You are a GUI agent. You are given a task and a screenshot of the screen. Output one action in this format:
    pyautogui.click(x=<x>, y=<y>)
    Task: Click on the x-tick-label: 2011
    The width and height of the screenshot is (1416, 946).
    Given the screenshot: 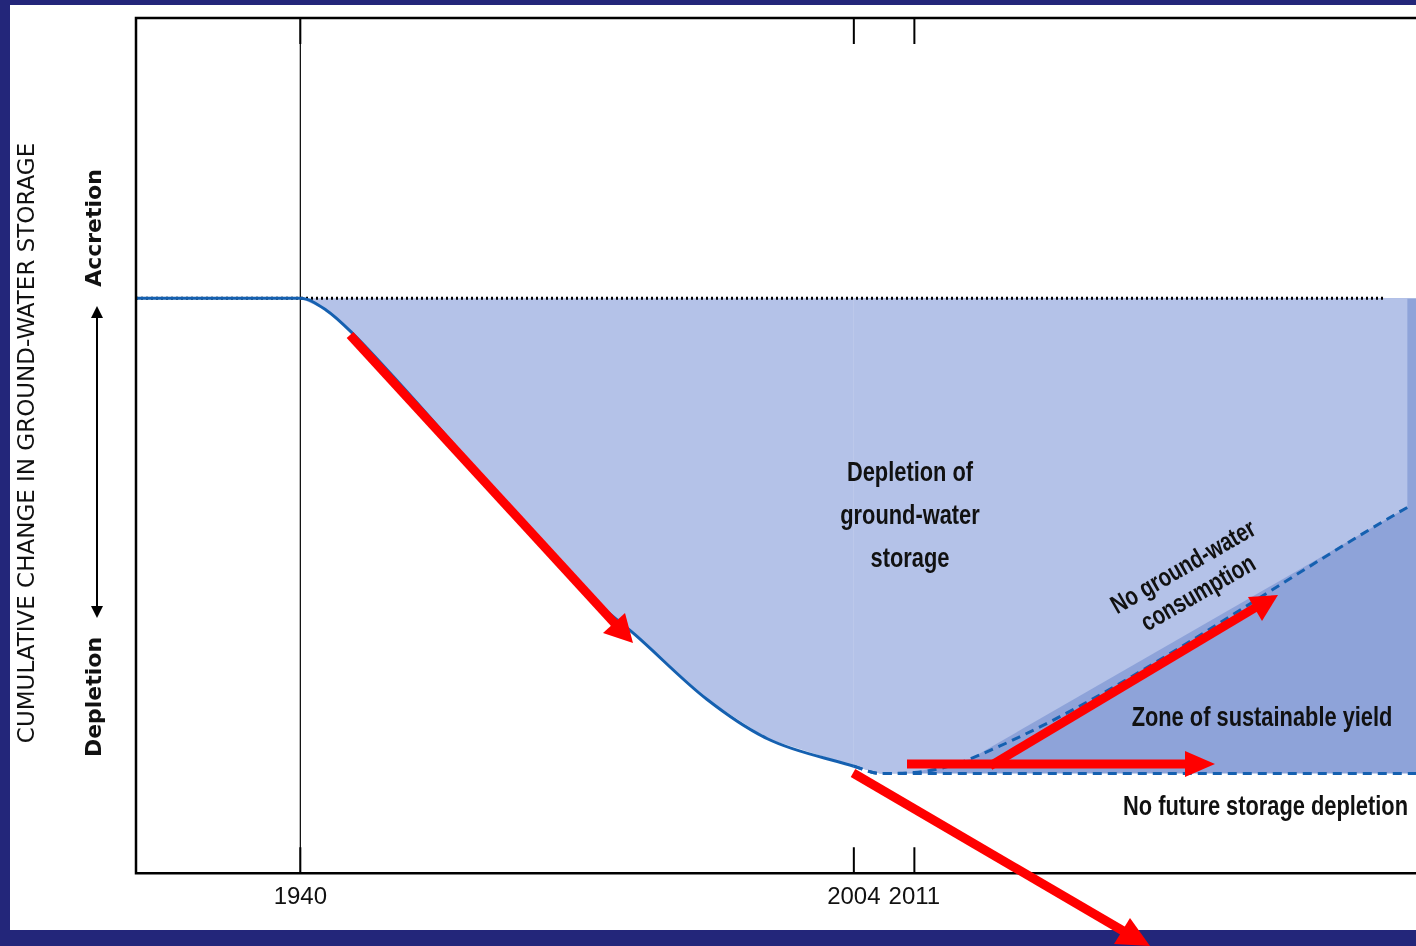 What is the action you would take?
    pyautogui.click(x=914, y=896)
    